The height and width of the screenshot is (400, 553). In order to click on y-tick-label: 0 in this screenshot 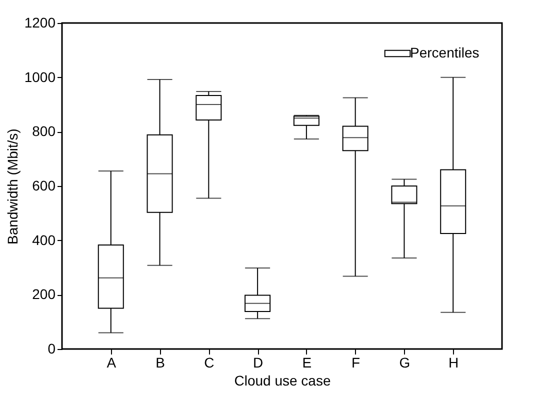, I will do `click(52, 348)`.